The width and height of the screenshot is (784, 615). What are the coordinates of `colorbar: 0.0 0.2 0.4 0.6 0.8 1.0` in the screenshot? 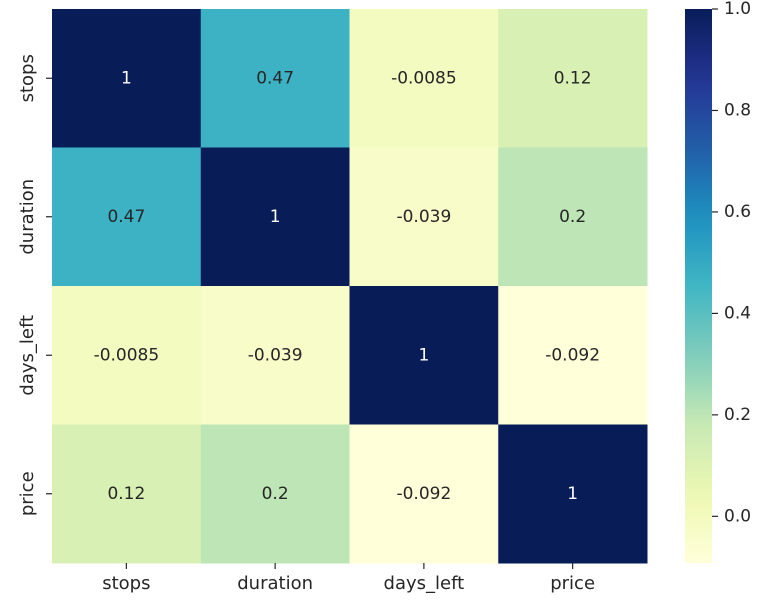 It's located at (718, 281).